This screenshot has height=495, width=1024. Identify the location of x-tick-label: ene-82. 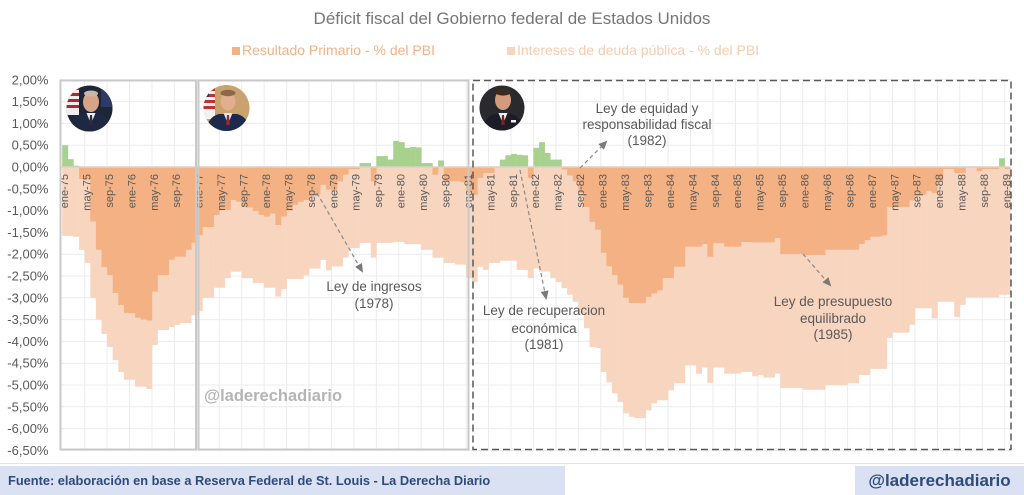
(536, 191).